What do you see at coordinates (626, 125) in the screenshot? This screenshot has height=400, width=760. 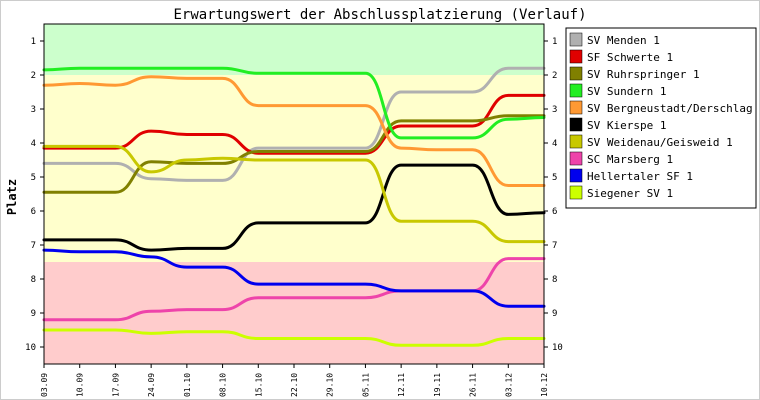 I see `legend-label-6: SV Kierspe 1` at bounding box center [626, 125].